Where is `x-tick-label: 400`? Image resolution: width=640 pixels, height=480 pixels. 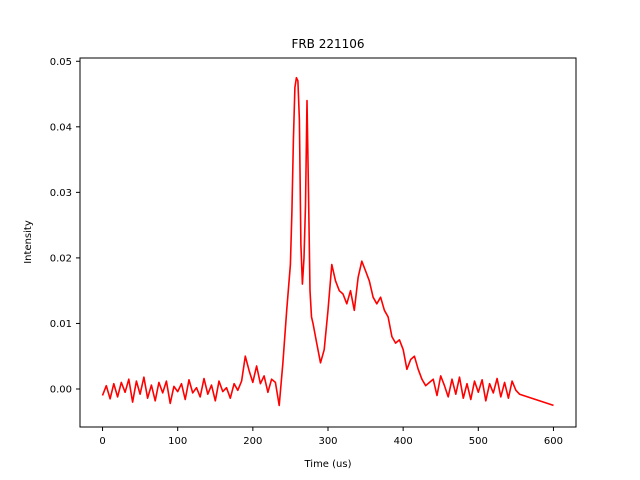 x-tick-label: 400 is located at coordinates (403, 441).